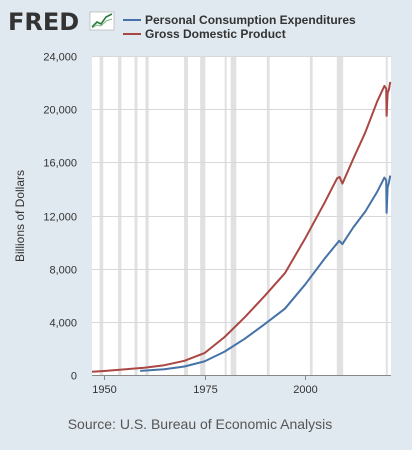  What do you see at coordinates (43, 22) in the screenshot?
I see `fred-logo: FRED` at bounding box center [43, 22].